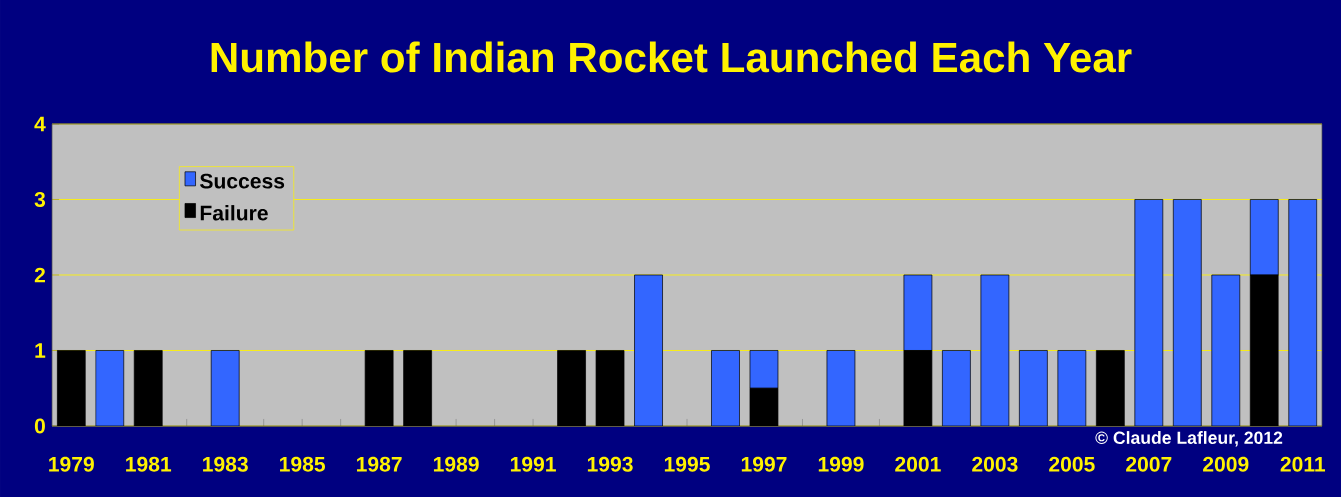  I want to click on x-tick-label: 2007, so click(1149, 464).